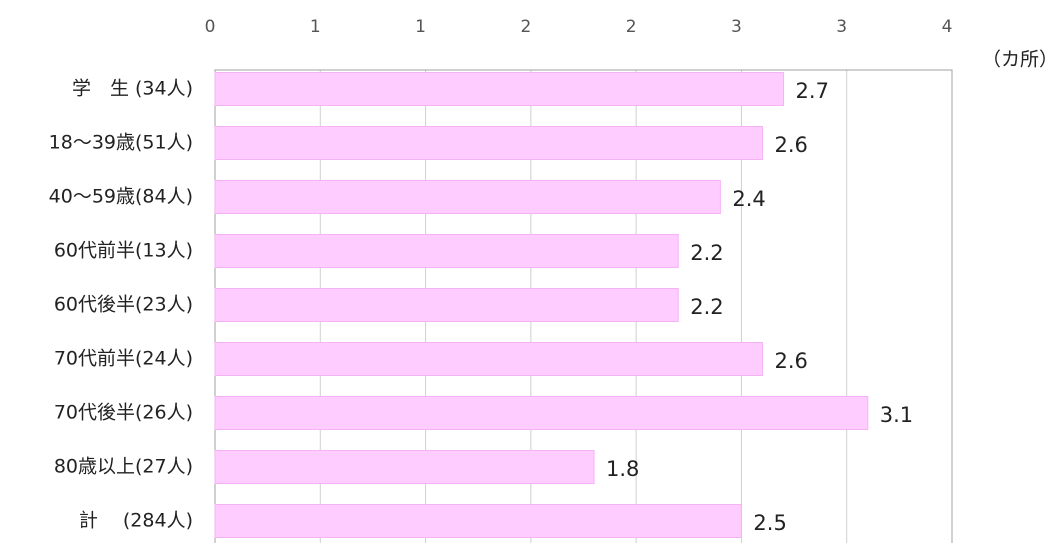  What do you see at coordinates (123, 305) in the screenshot?
I see `y-tick-label: 60代後半(23人)` at bounding box center [123, 305].